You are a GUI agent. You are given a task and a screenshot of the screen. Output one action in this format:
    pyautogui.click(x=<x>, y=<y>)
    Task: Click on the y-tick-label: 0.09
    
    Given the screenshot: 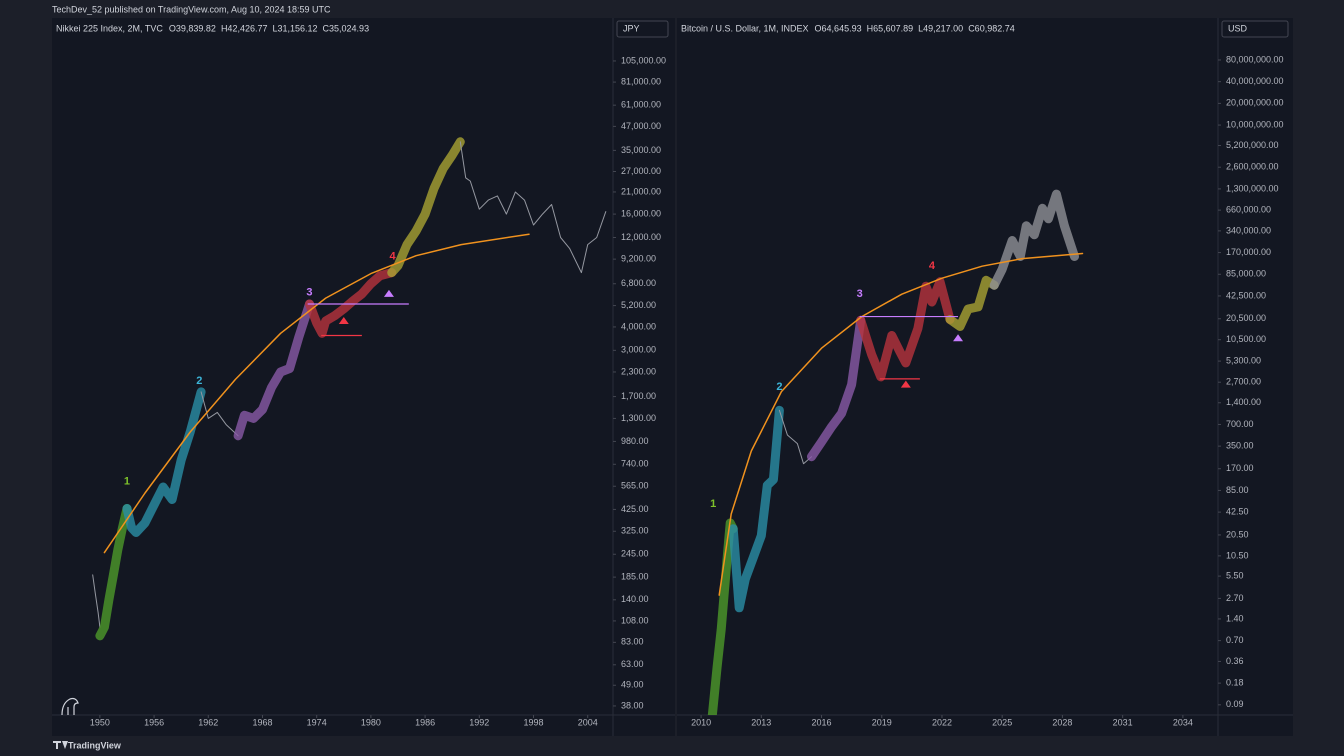 What is the action you would take?
    pyautogui.click(x=1235, y=704)
    